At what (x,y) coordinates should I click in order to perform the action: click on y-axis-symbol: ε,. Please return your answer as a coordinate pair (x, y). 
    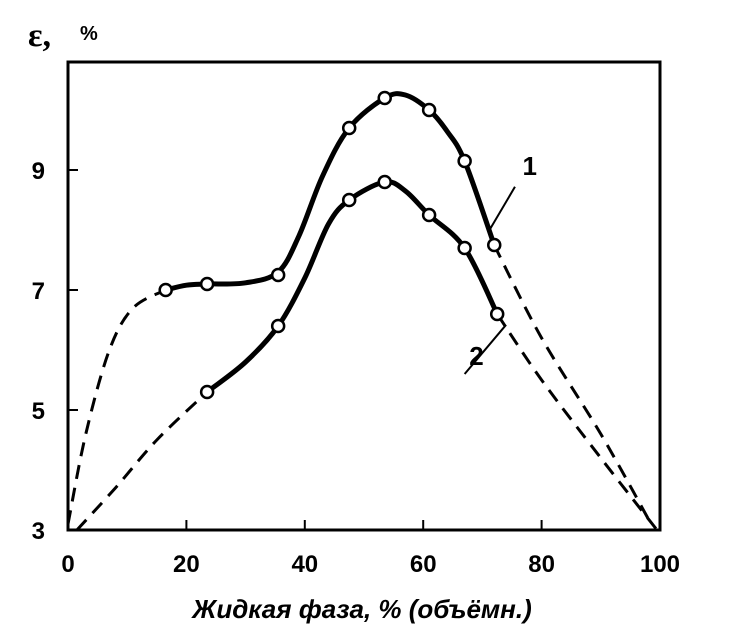
    Looking at the image, I should click on (39, 35).